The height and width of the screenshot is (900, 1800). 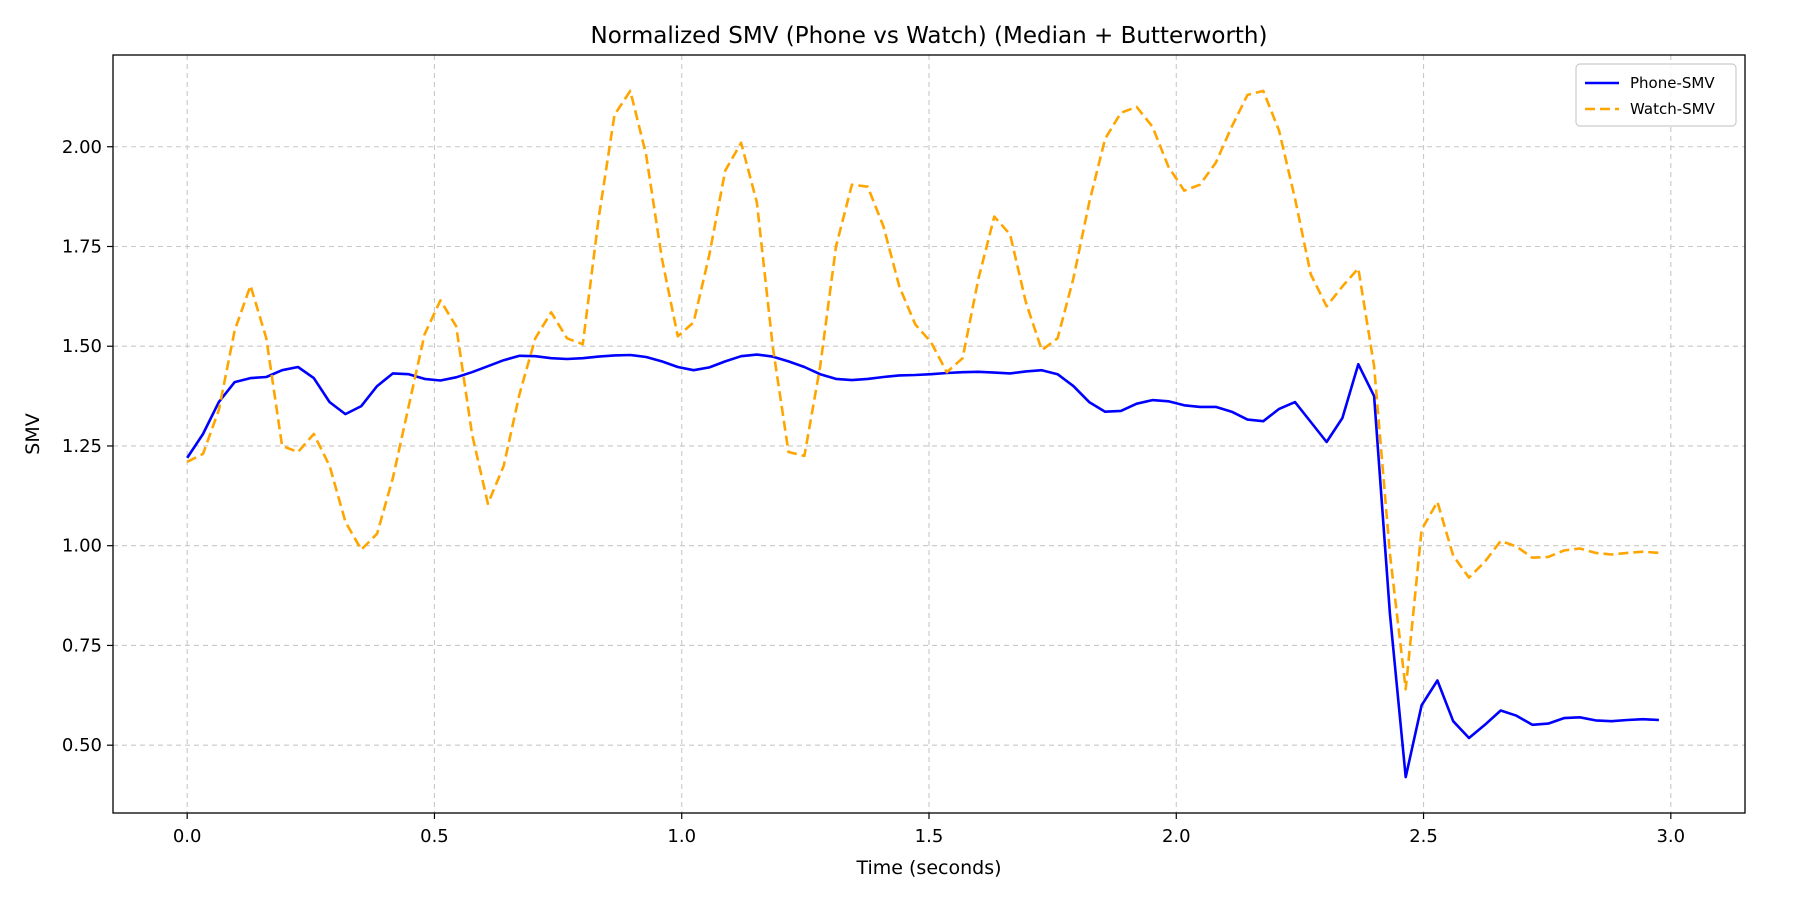 I want to click on x-tick-label: 2.0, so click(x=1176, y=836).